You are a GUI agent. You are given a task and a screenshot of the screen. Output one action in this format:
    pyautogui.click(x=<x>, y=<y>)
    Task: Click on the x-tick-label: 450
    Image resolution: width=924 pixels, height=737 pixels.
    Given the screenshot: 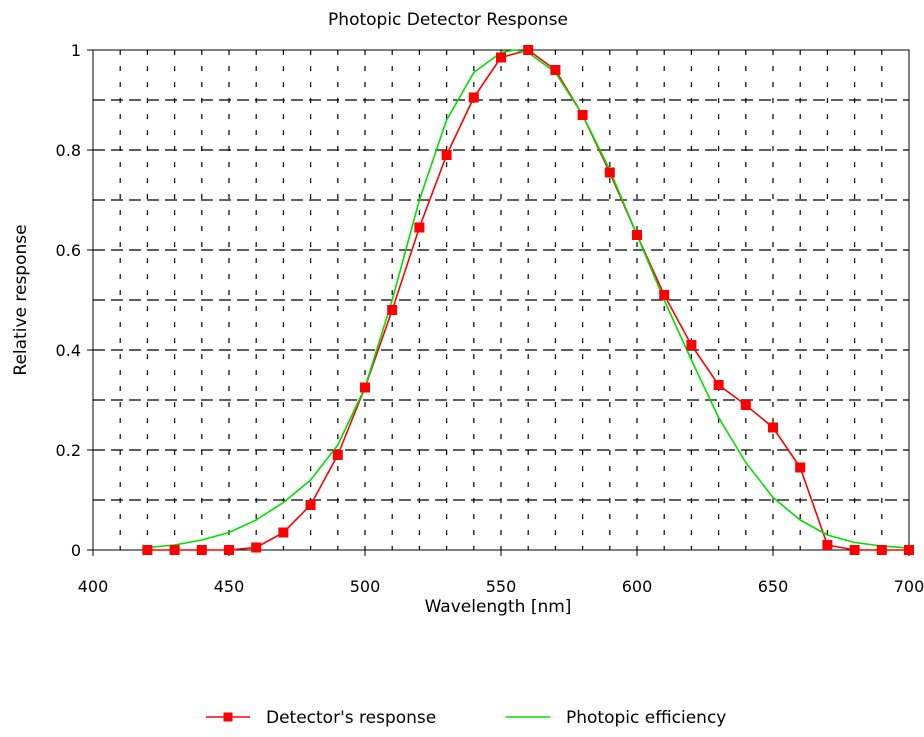 What is the action you would take?
    pyautogui.click(x=229, y=586)
    